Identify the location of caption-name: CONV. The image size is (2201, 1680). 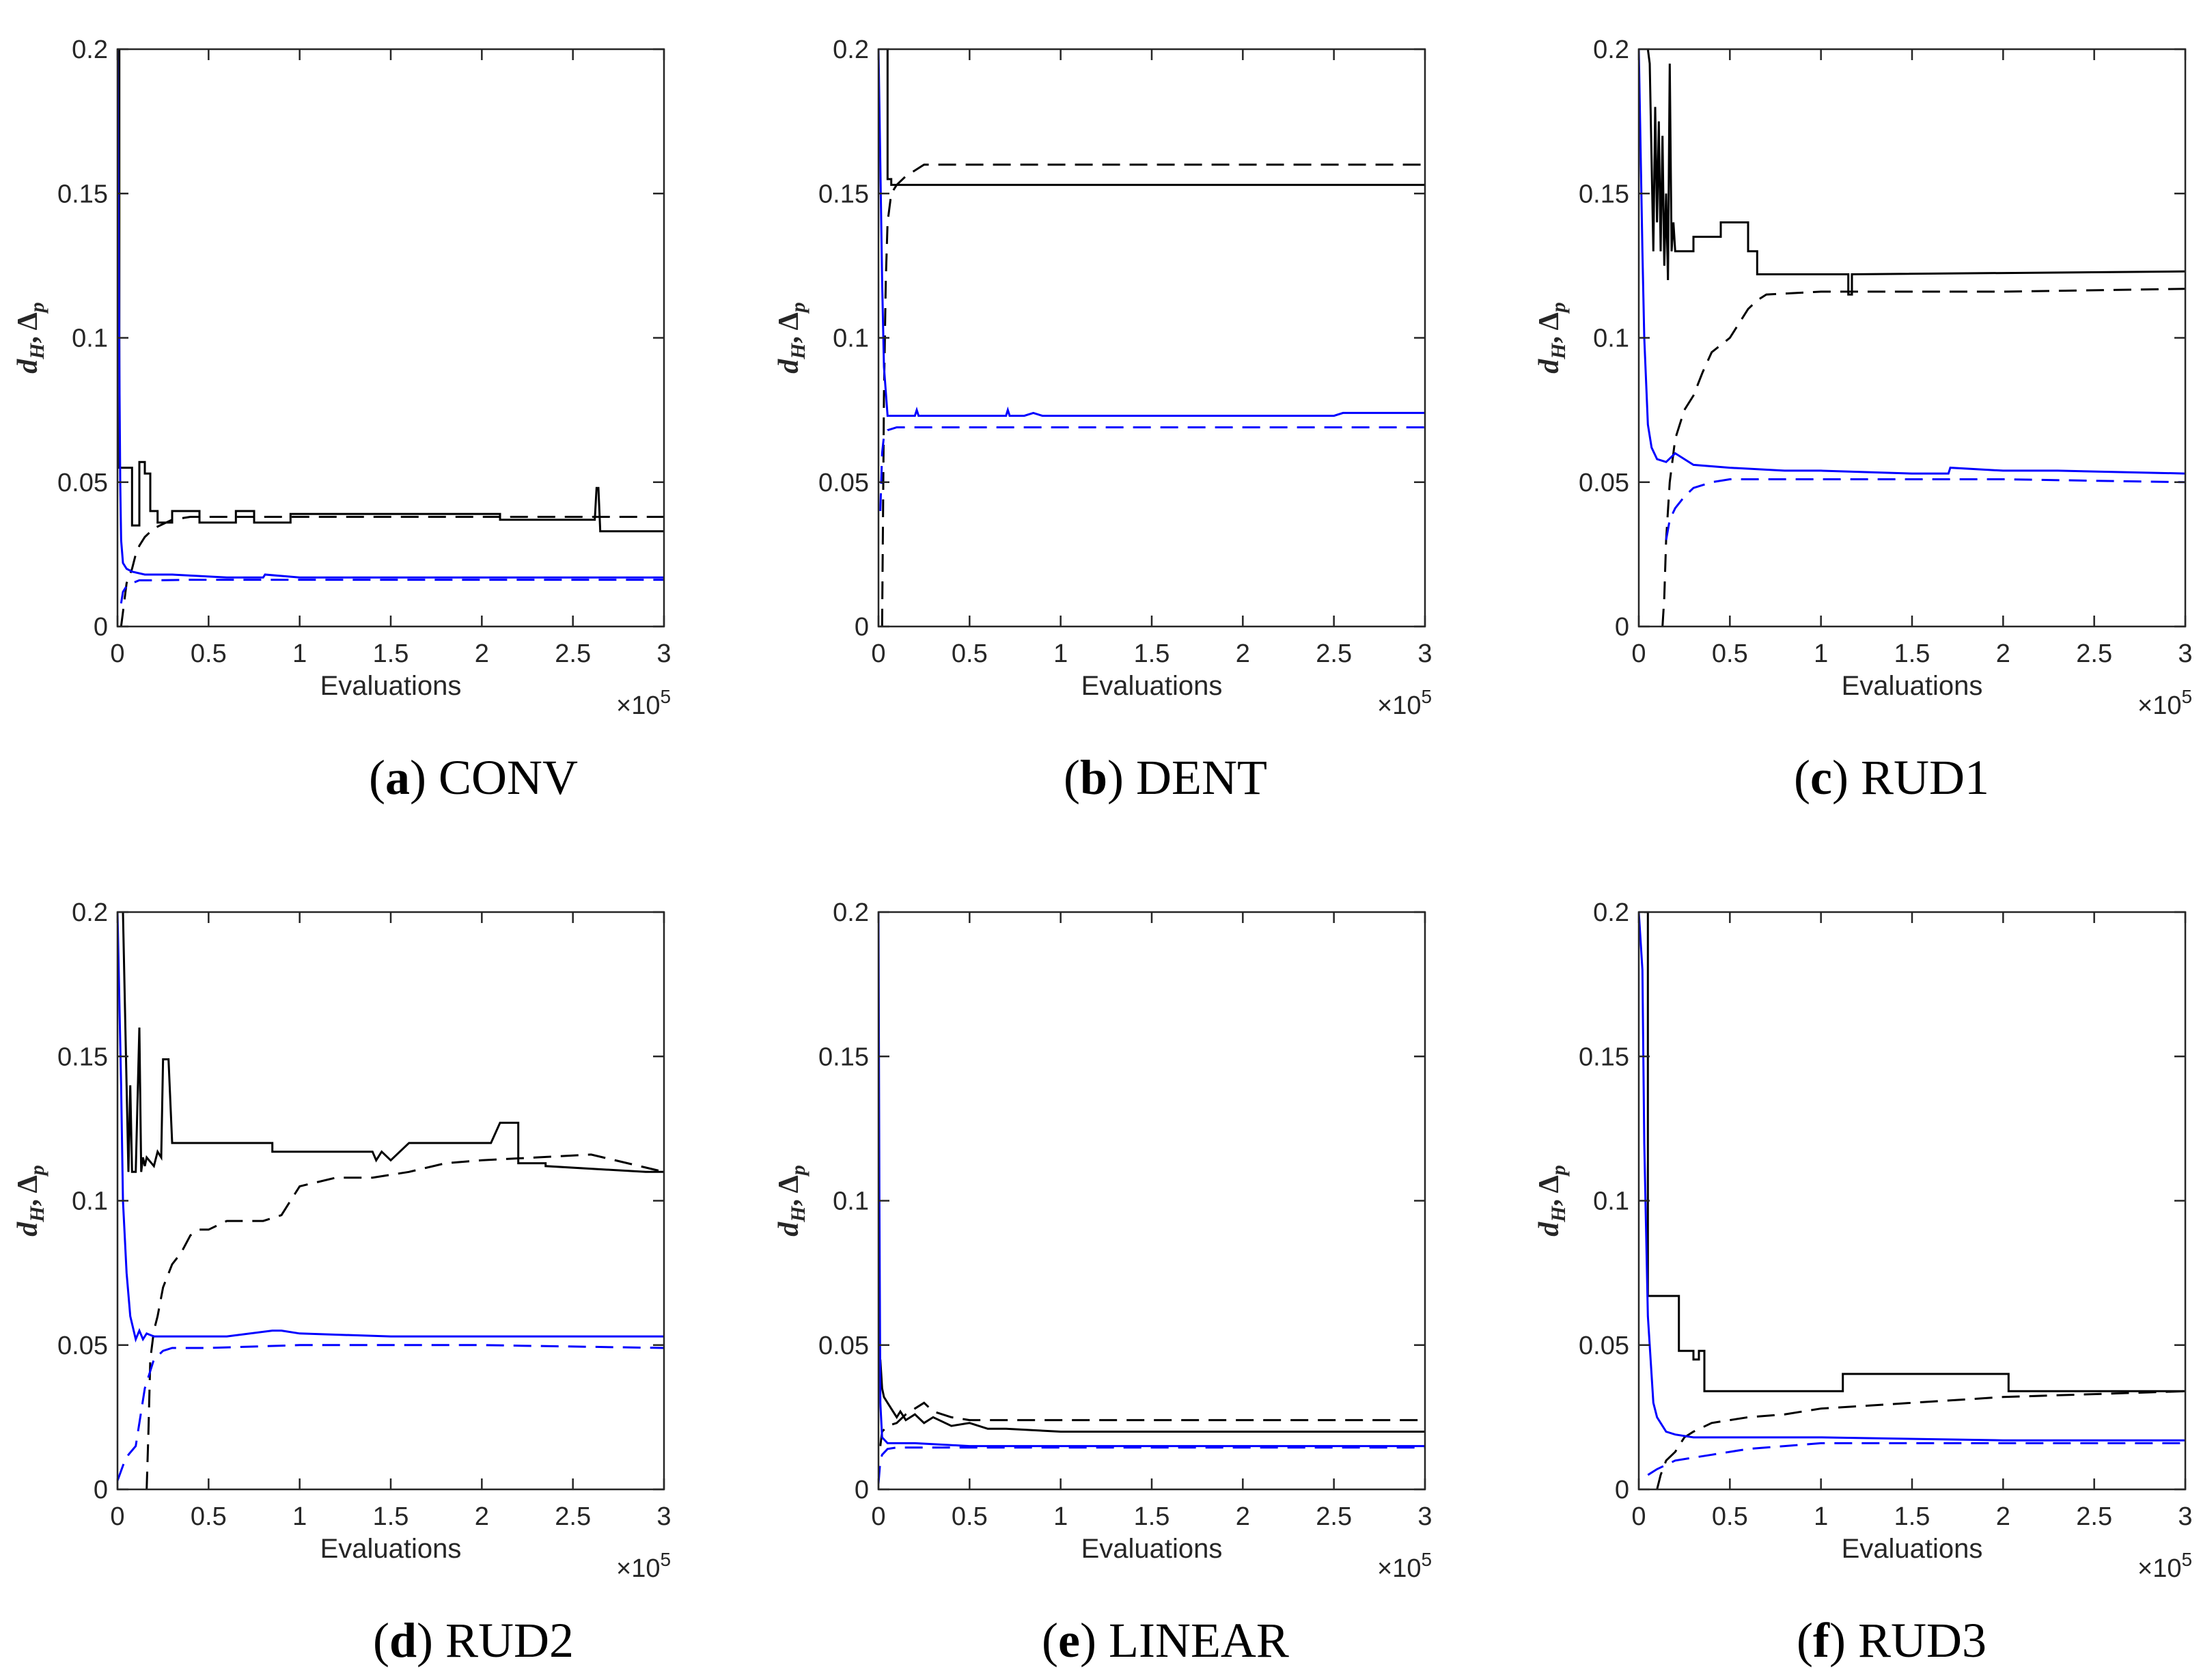
(508, 777).